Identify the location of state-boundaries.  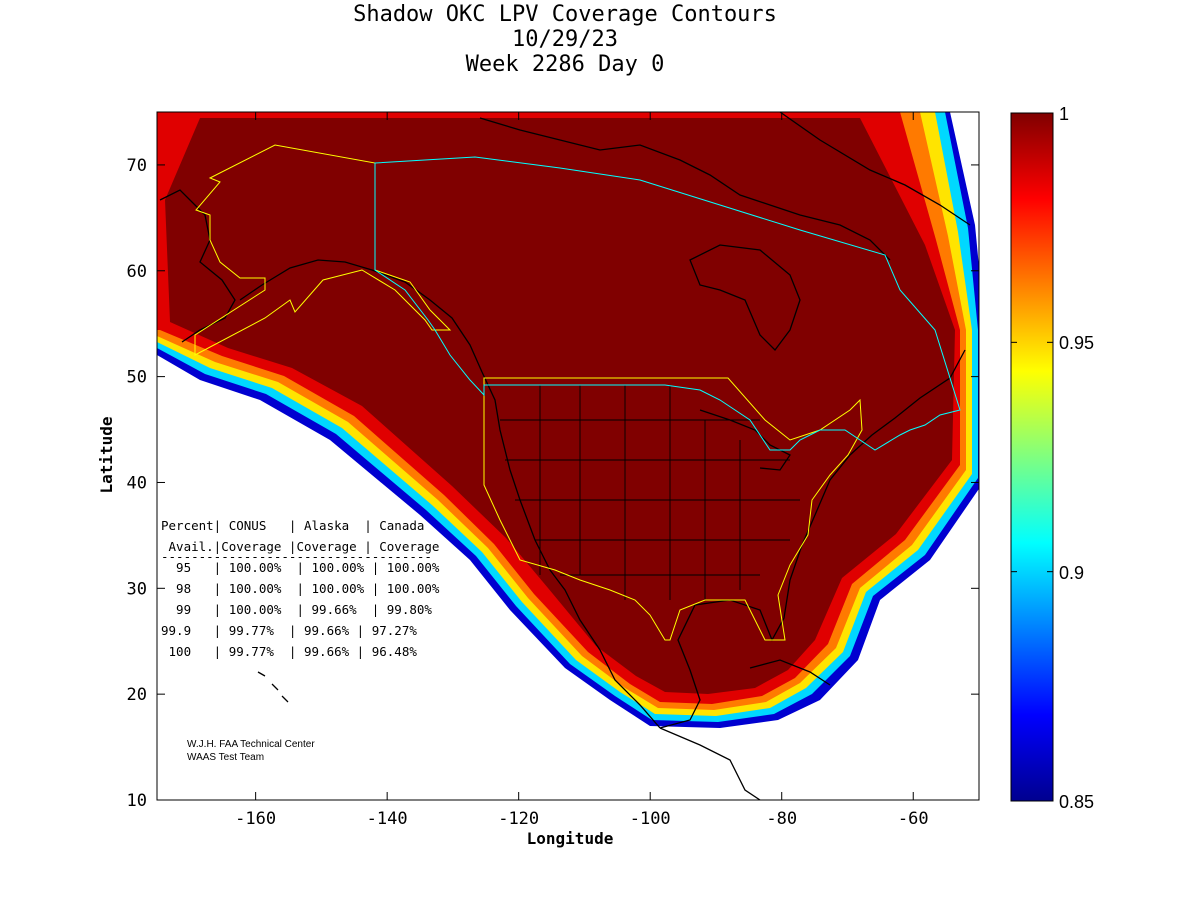
(650, 492).